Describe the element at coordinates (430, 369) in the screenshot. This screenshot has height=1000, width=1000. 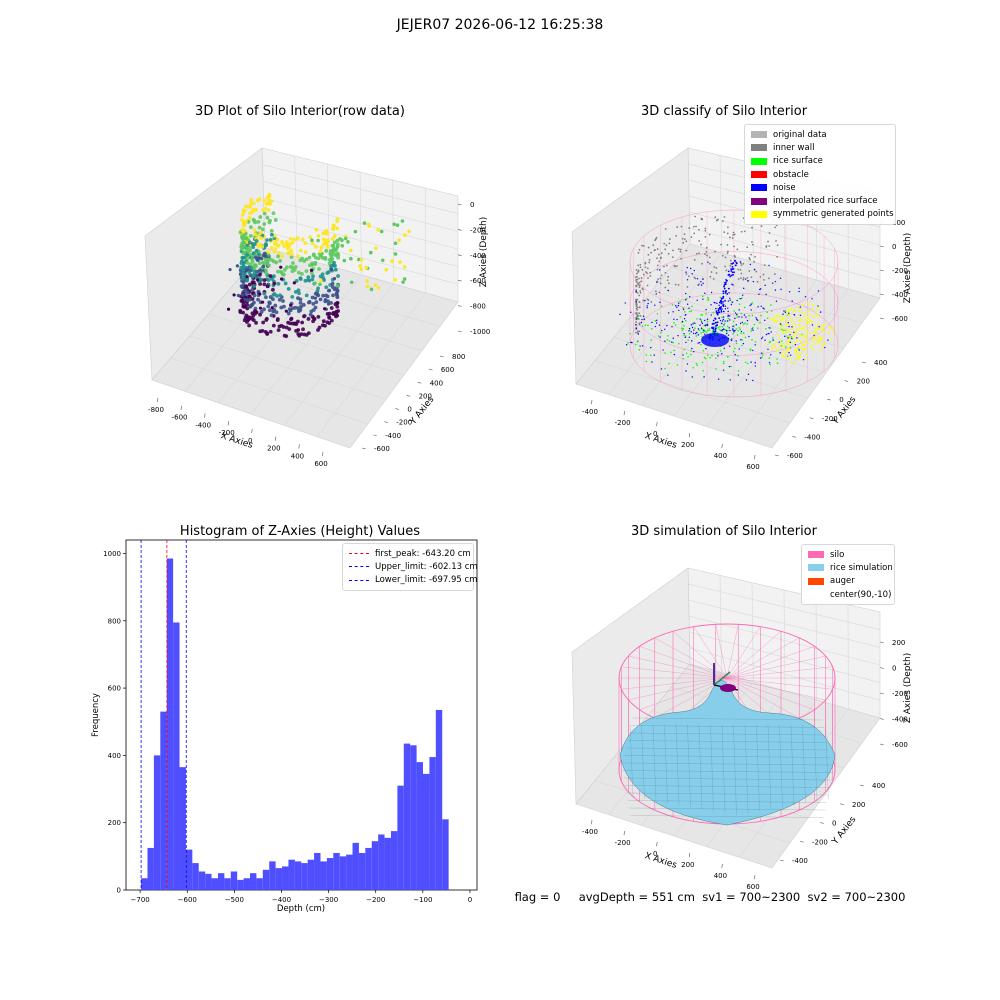
I see `y-tick-mark` at that location.